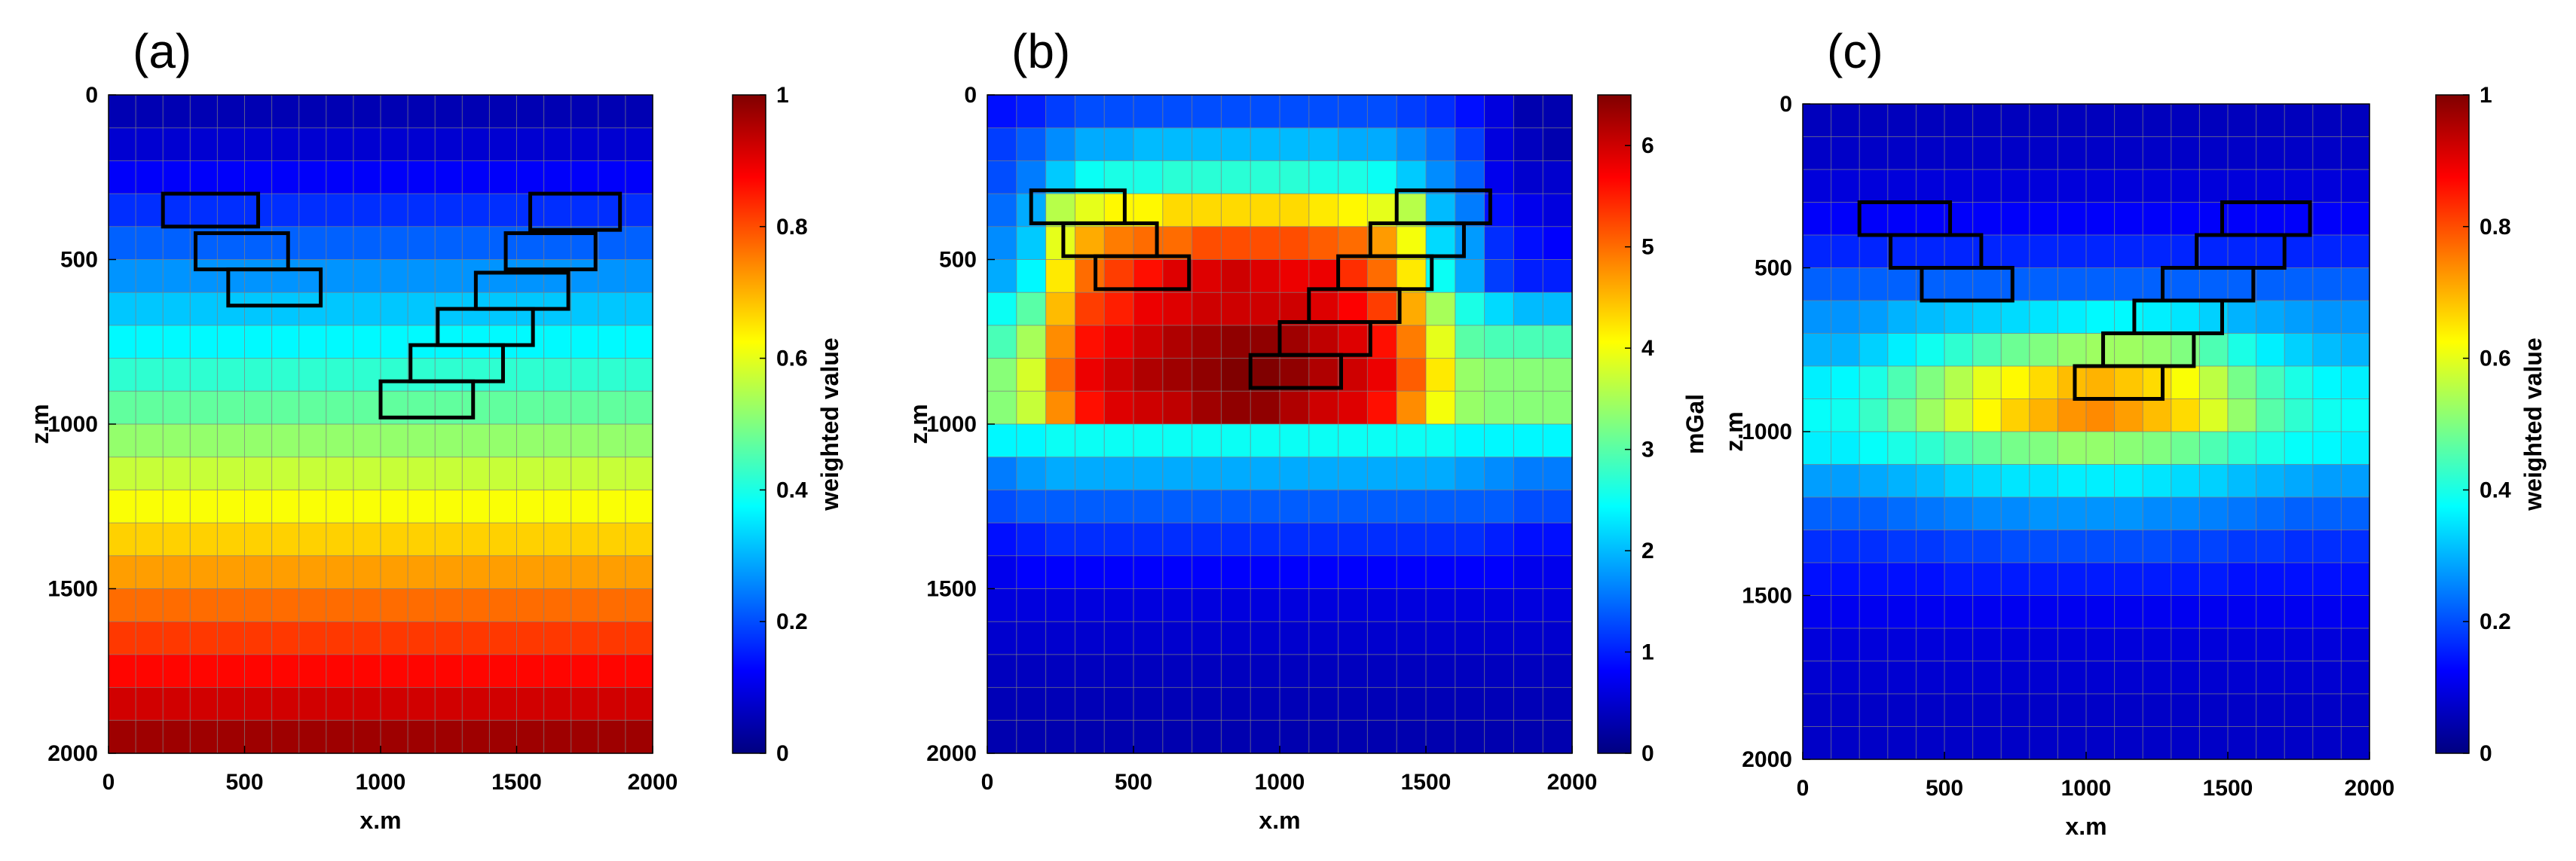 The height and width of the screenshot is (861, 2576). What do you see at coordinates (1804, 788) in the screenshot?
I see `x-tick-label: 0` at bounding box center [1804, 788].